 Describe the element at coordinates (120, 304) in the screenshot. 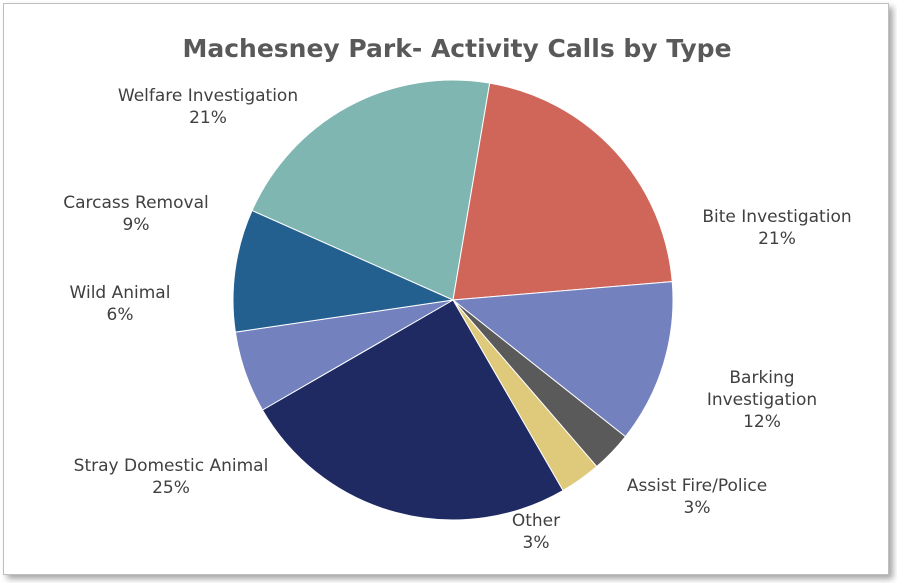

I see `slice-label-wild-animal: Wild Animal 6%` at that location.